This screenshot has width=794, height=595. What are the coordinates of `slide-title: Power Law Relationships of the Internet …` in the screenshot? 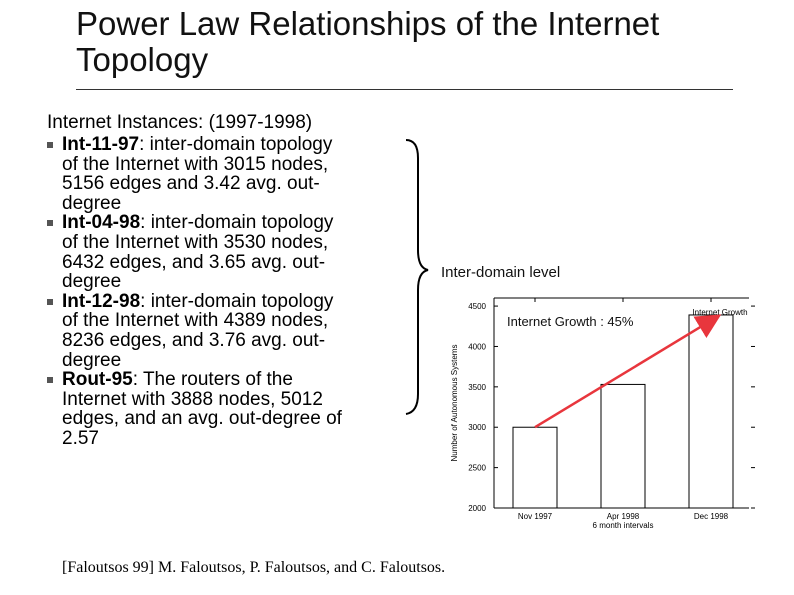 It's located at (368, 41).